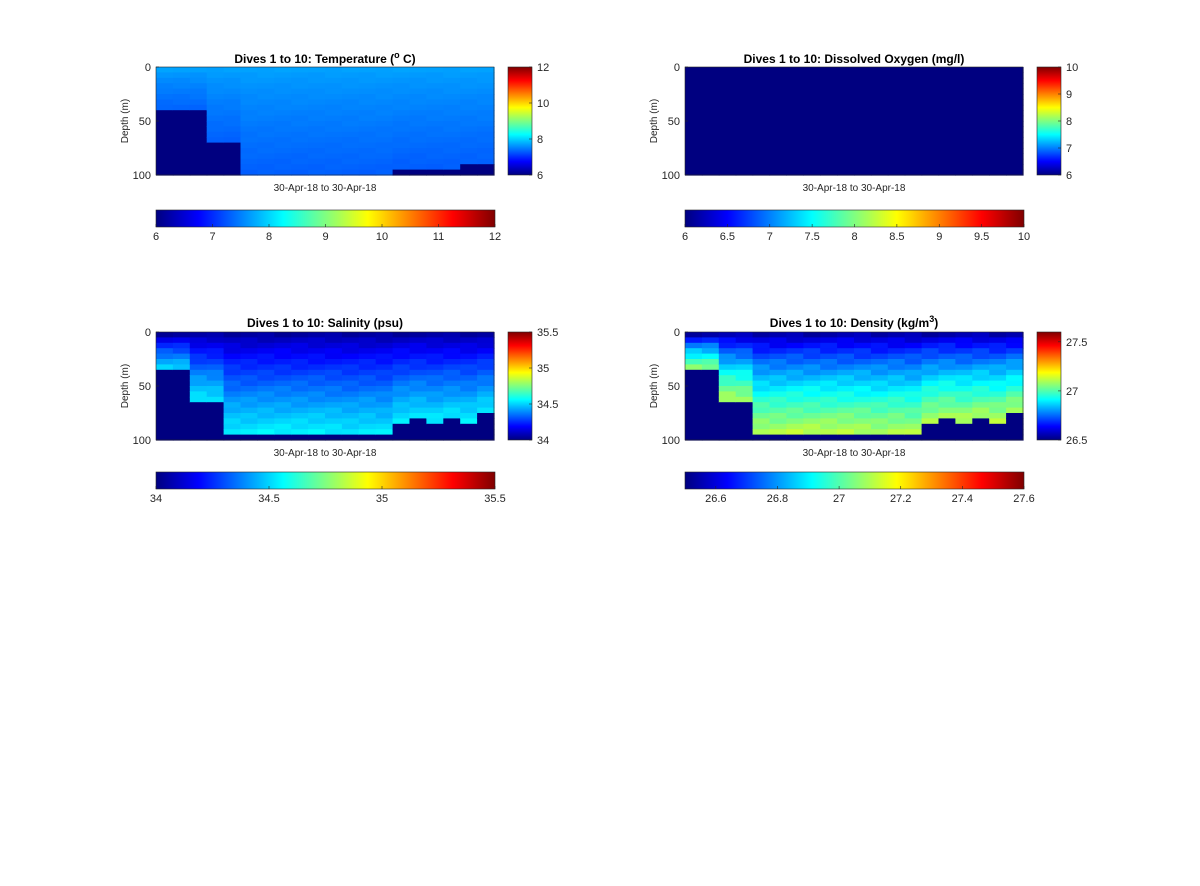 Image resolution: width=1200 pixels, height=886 pixels. What do you see at coordinates (1076, 343) in the screenshot?
I see `colorbar-tick-label: 27.5` at bounding box center [1076, 343].